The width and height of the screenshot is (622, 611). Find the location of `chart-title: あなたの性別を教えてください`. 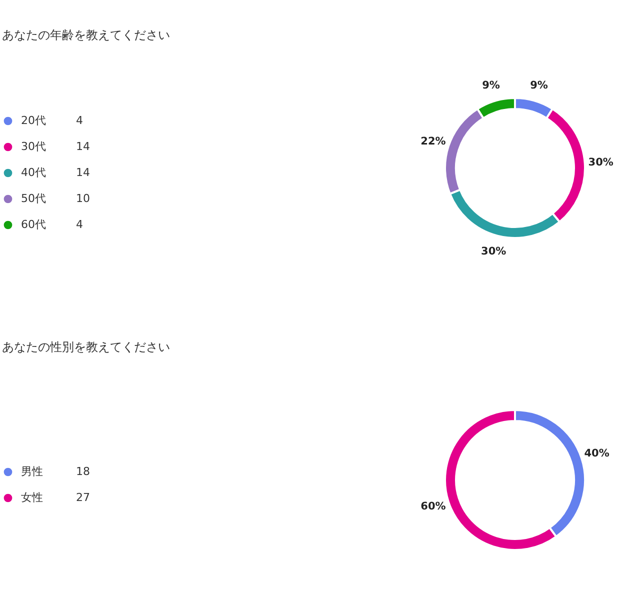

chart-title: あなたの性別を教えてください is located at coordinates (86, 347).